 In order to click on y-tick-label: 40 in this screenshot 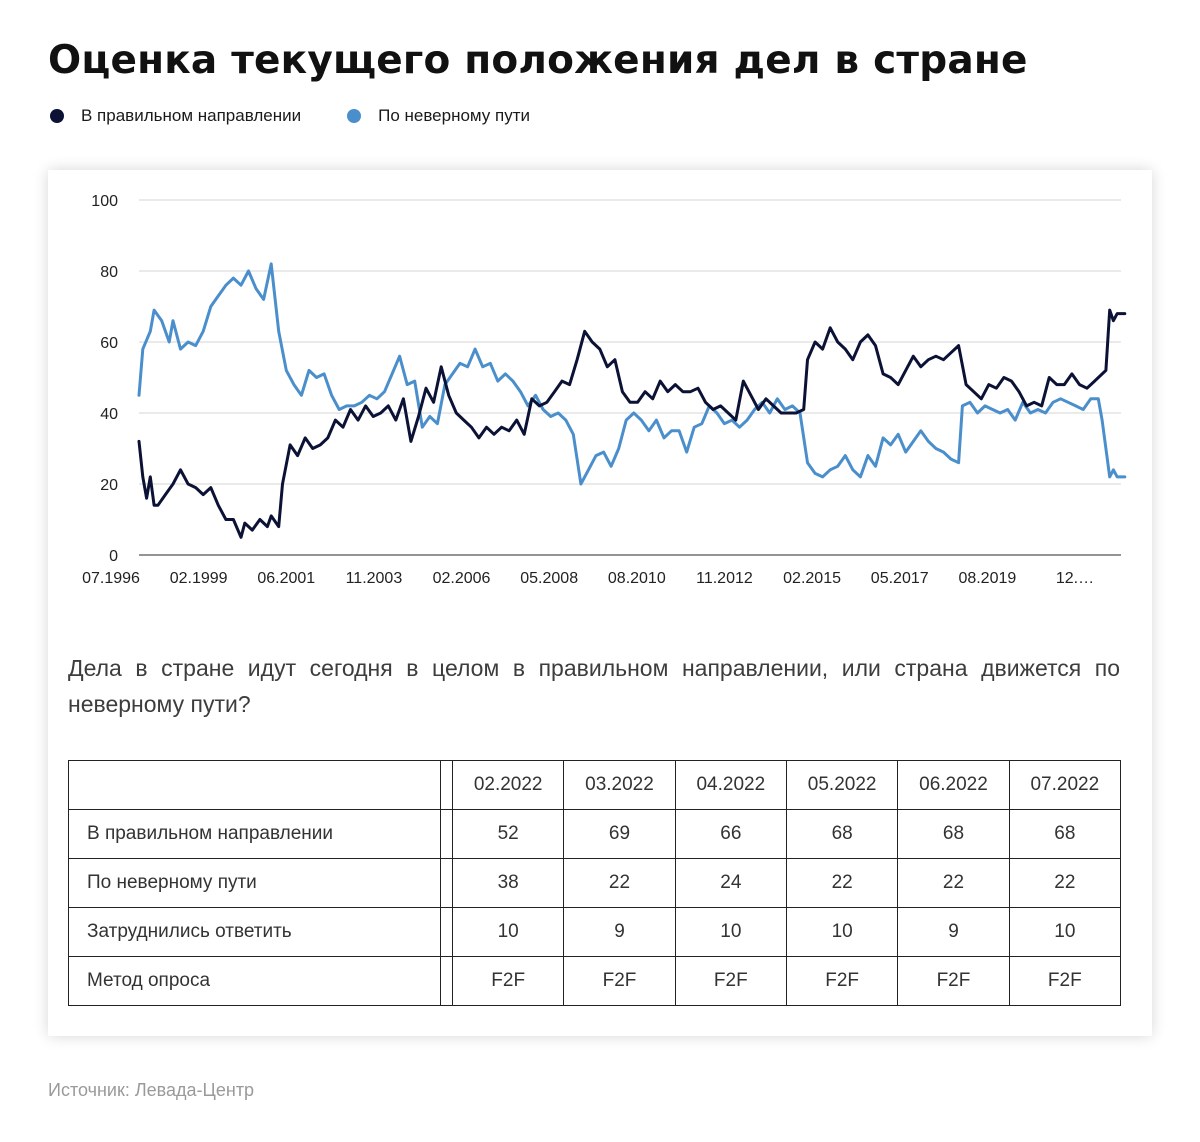, I will do `click(109, 414)`.